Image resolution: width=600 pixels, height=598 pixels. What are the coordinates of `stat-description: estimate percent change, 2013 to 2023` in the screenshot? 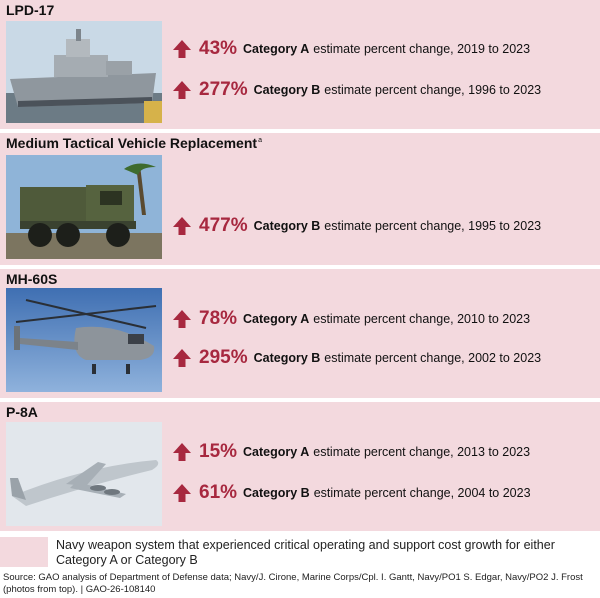 It's located at (422, 452).